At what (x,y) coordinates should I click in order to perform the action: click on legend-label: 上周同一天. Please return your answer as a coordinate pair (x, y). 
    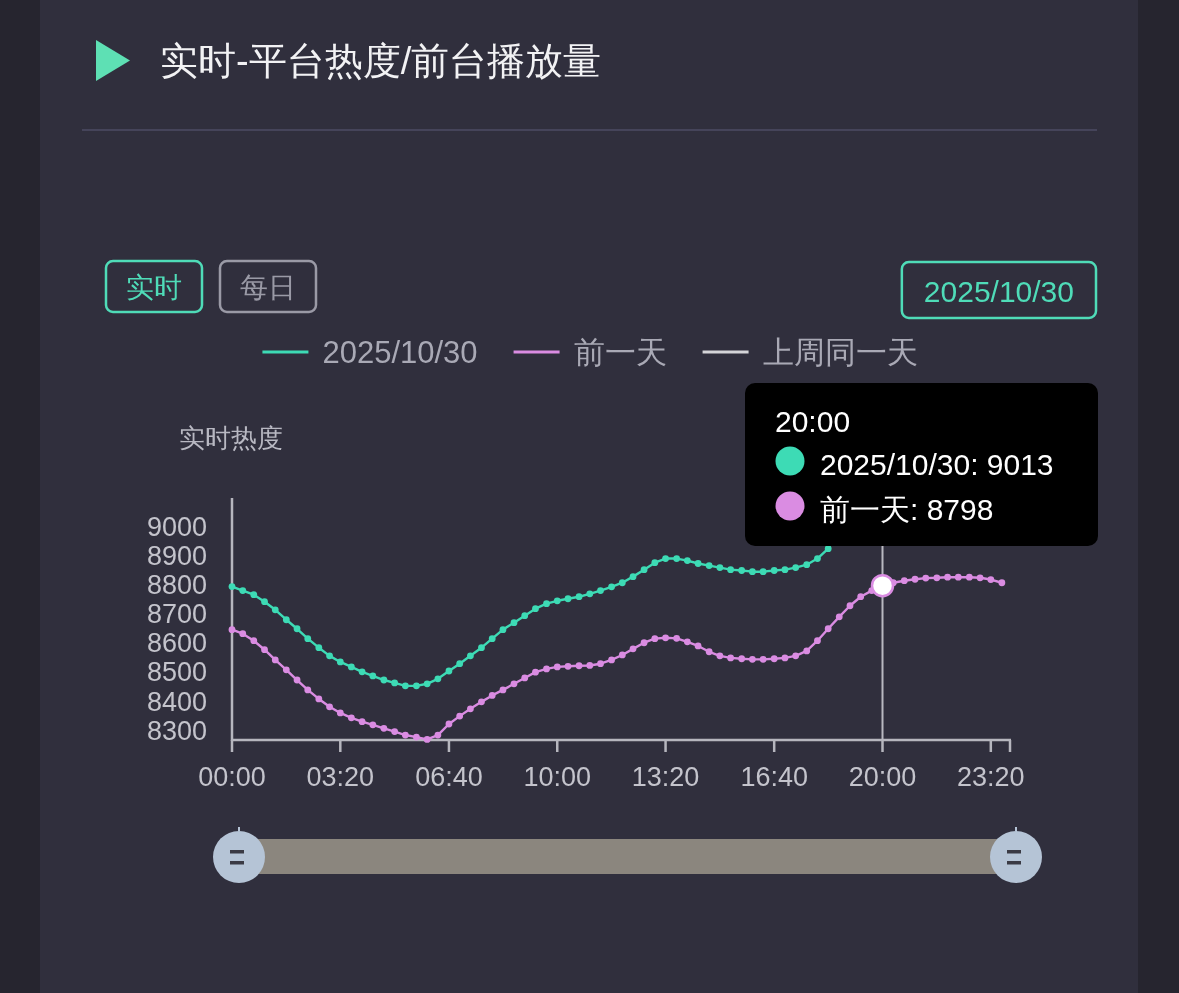
    Looking at the image, I should click on (840, 352).